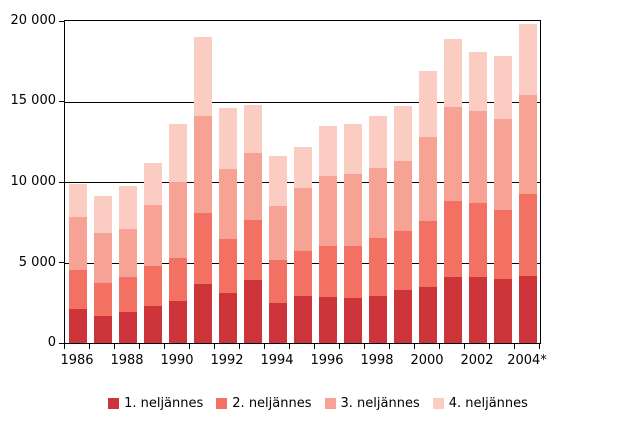  Describe the element at coordinates (427, 182) in the screenshot. I see `bar-2000` at that location.